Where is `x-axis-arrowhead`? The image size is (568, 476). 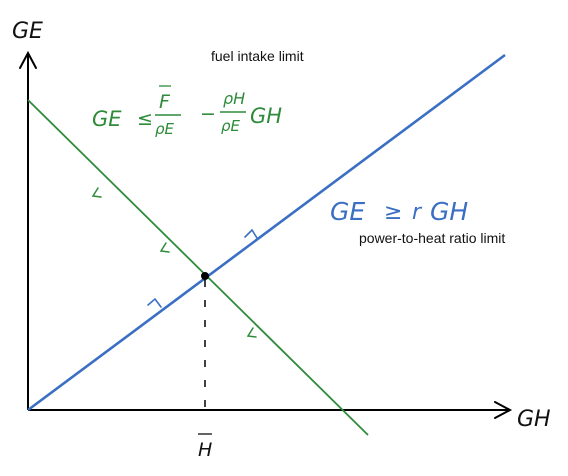
x-axis-arrowhead is located at coordinates (503, 410).